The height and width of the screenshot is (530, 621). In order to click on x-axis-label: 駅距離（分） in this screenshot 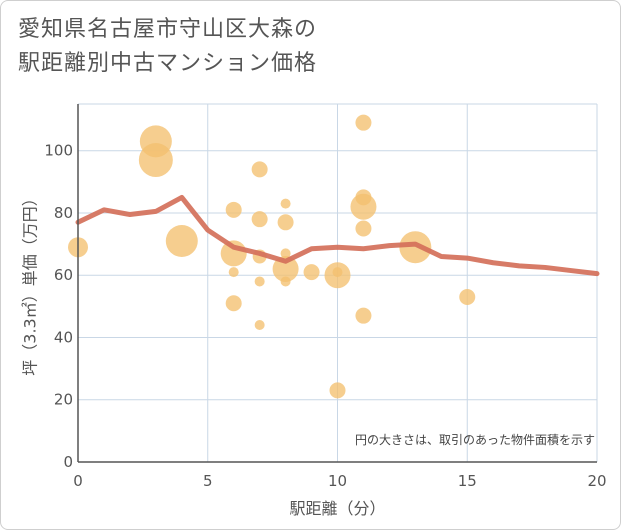, I will do `click(337, 508)`.